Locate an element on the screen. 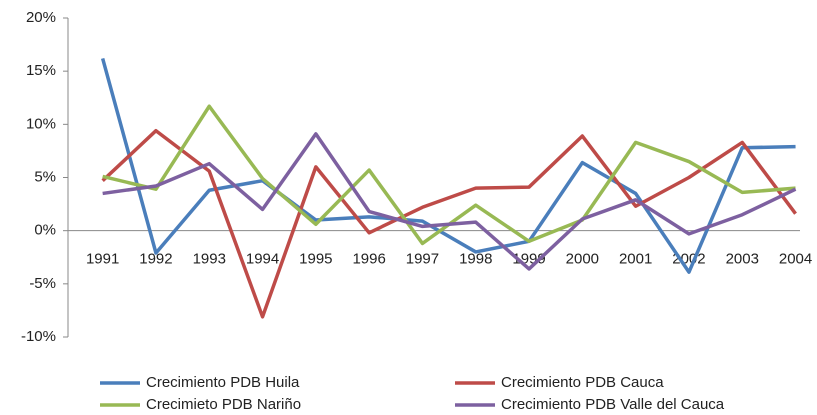  x-tick-label: 1994 is located at coordinates (262, 259).